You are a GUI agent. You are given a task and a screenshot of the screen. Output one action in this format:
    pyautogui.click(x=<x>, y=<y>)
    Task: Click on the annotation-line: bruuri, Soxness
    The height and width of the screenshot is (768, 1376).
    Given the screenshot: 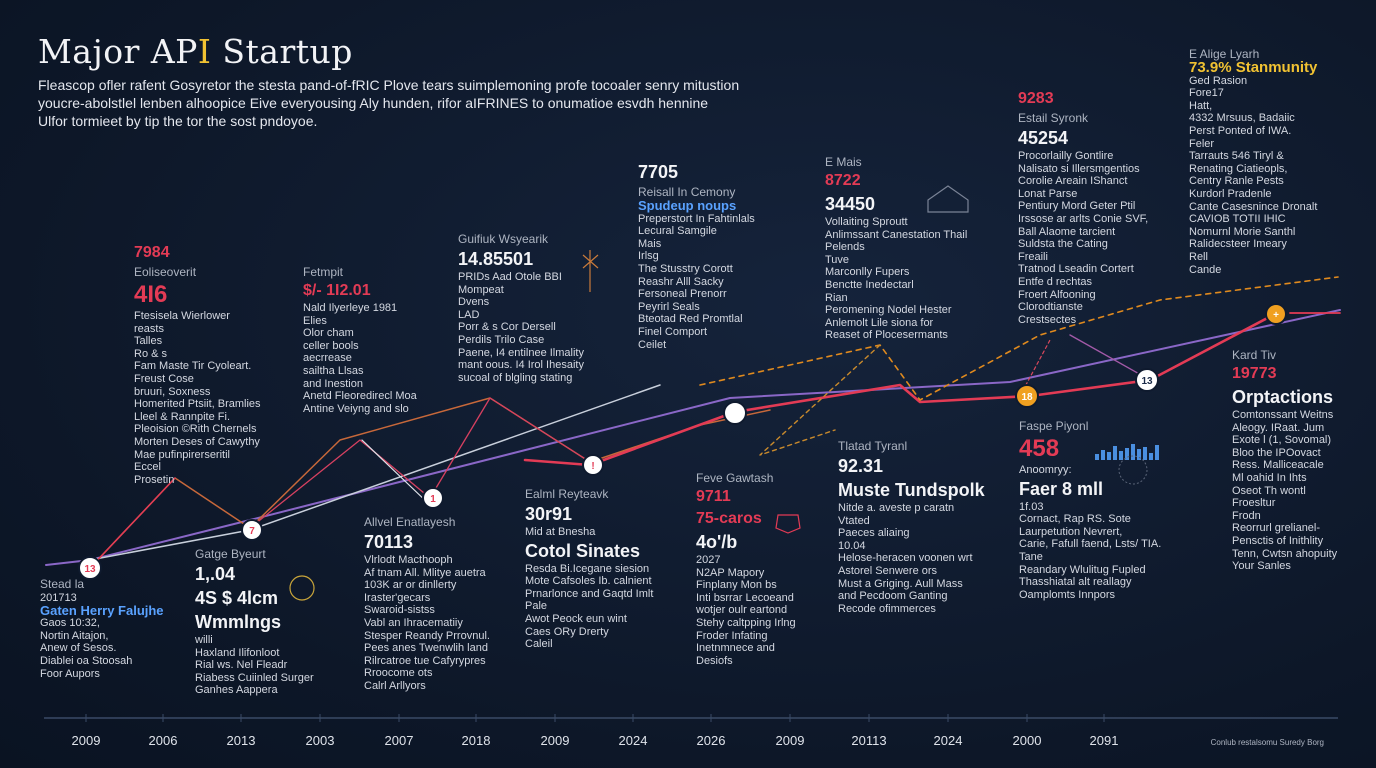 What is the action you would take?
    pyautogui.click(x=172, y=391)
    